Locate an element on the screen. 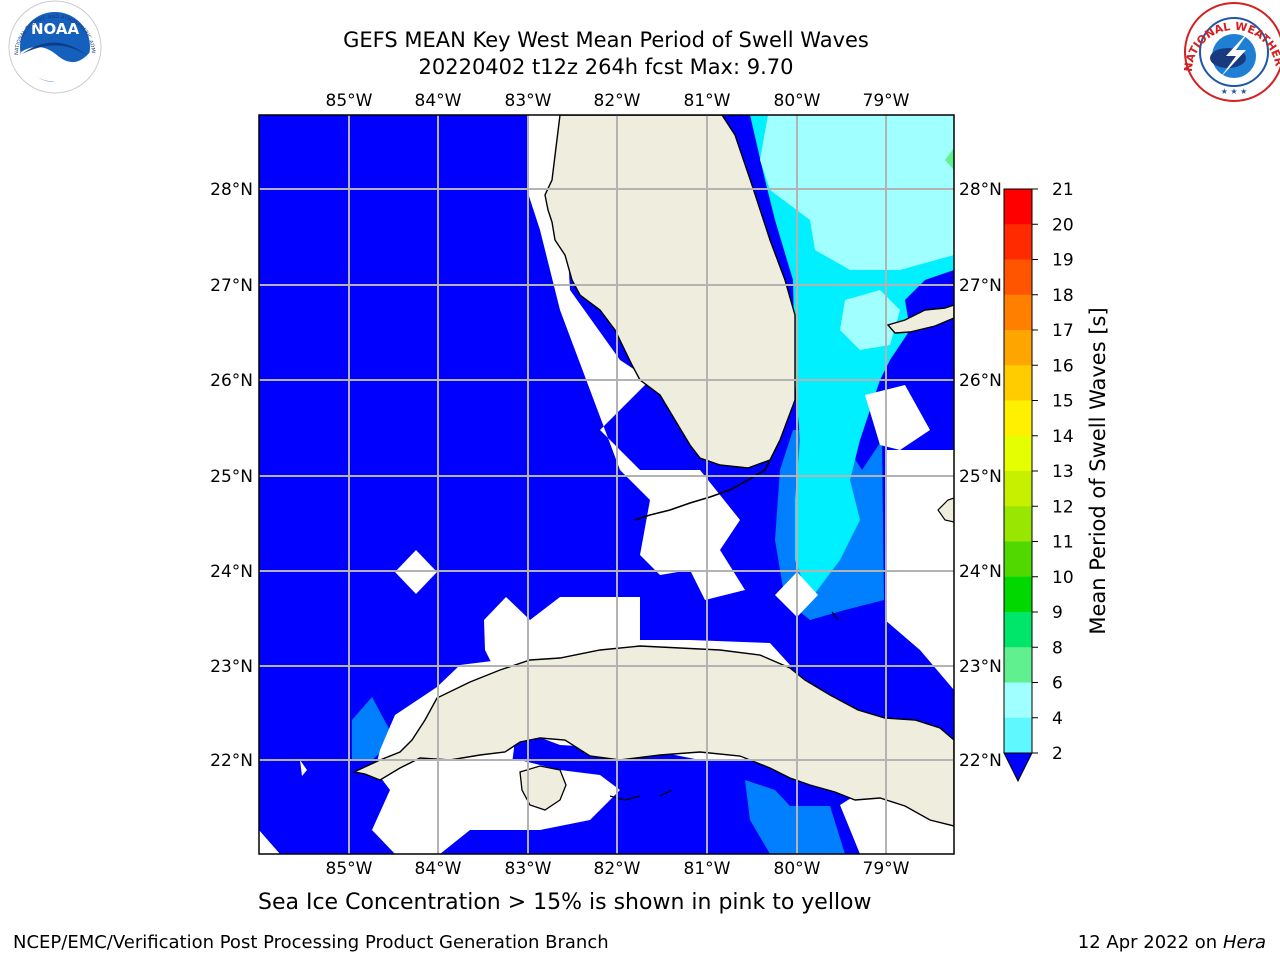  host-name: Hera is located at coordinates (1244, 942).